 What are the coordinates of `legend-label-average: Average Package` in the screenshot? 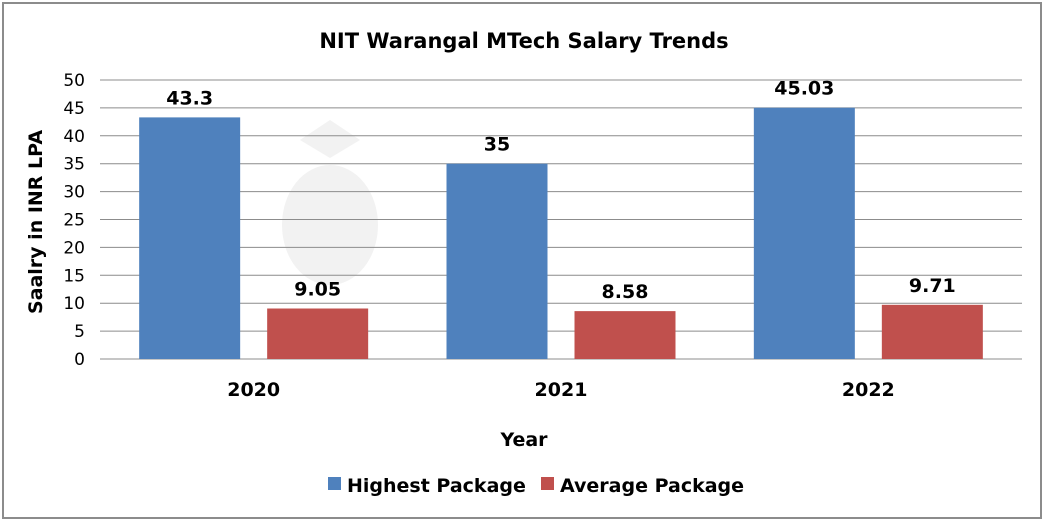 It's located at (652, 486).